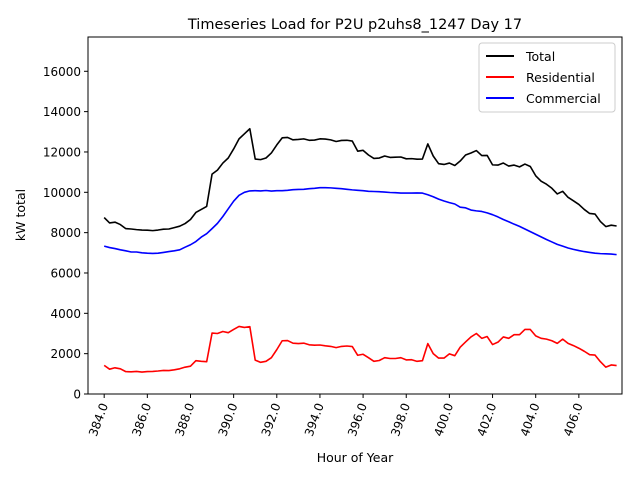 The height and width of the screenshot is (480, 640). Describe the element at coordinates (271, 419) in the screenshot. I see `x-tick-label: 392.0` at that location.